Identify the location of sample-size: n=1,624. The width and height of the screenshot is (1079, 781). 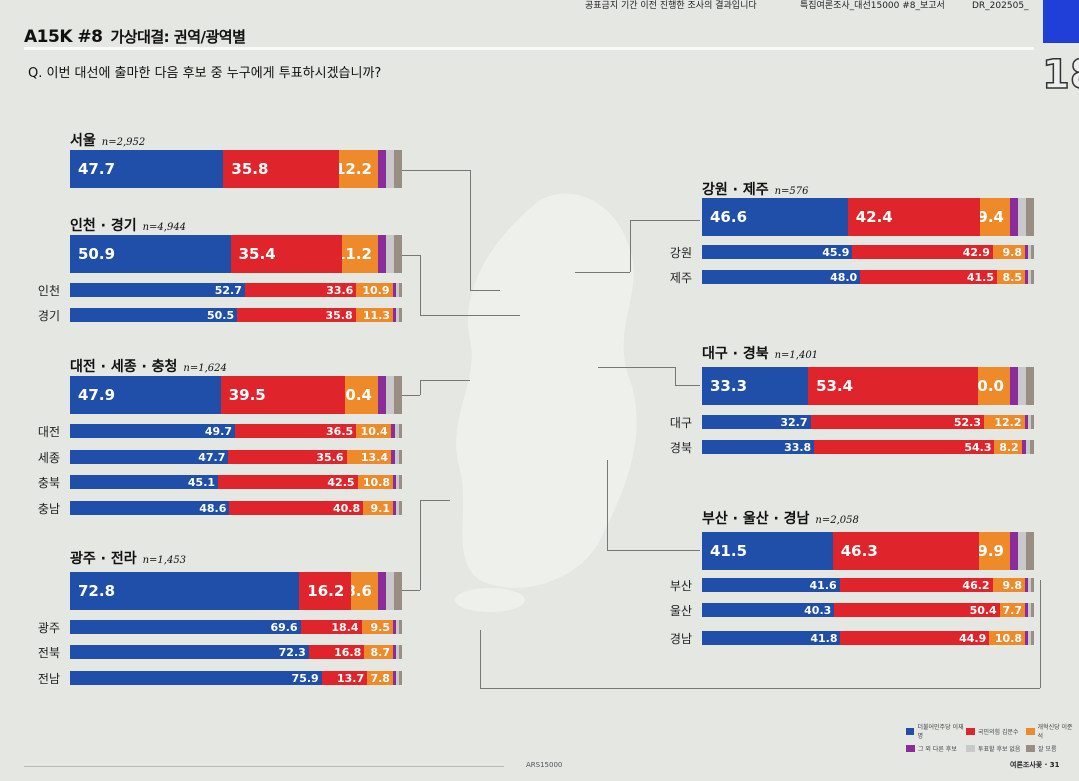
(205, 368).